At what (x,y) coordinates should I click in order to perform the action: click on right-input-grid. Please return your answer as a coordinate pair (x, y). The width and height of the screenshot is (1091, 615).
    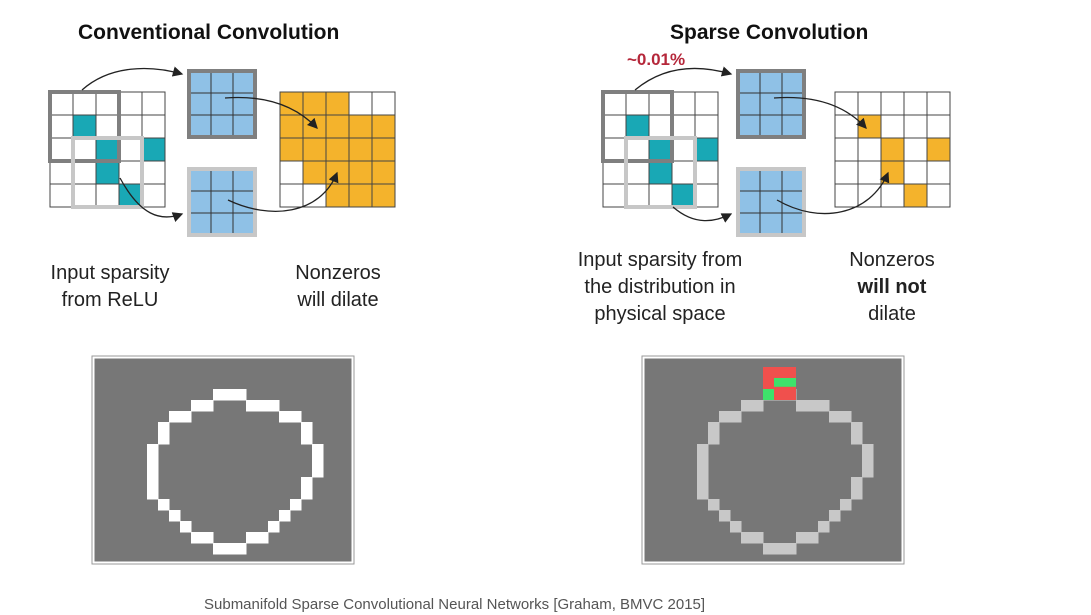
    Looking at the image, I should click on (660, 149).